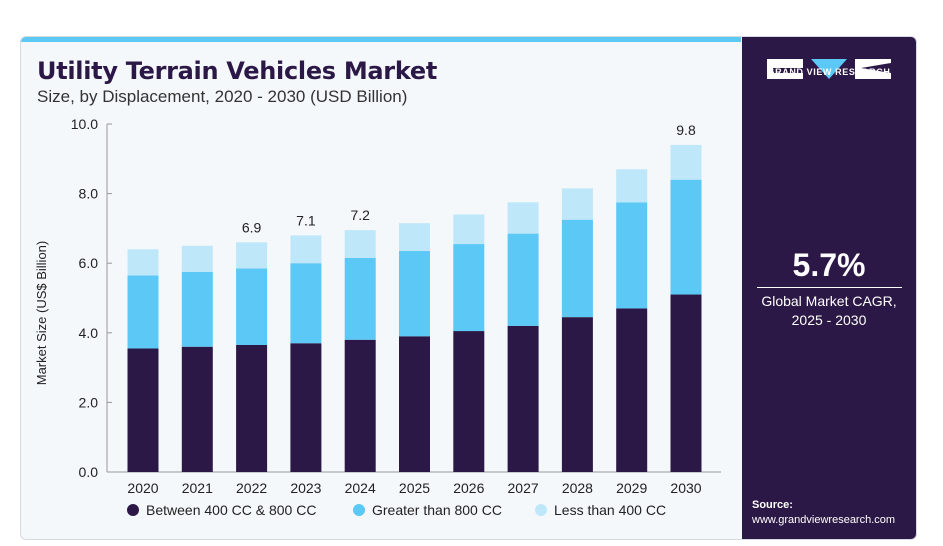 The width and height of the screenshot is (943, 546). What do you see at coordinates (305, 488) in the screenshot?
I see `x-tick-label: 2023` at bounding box center [305, 488].